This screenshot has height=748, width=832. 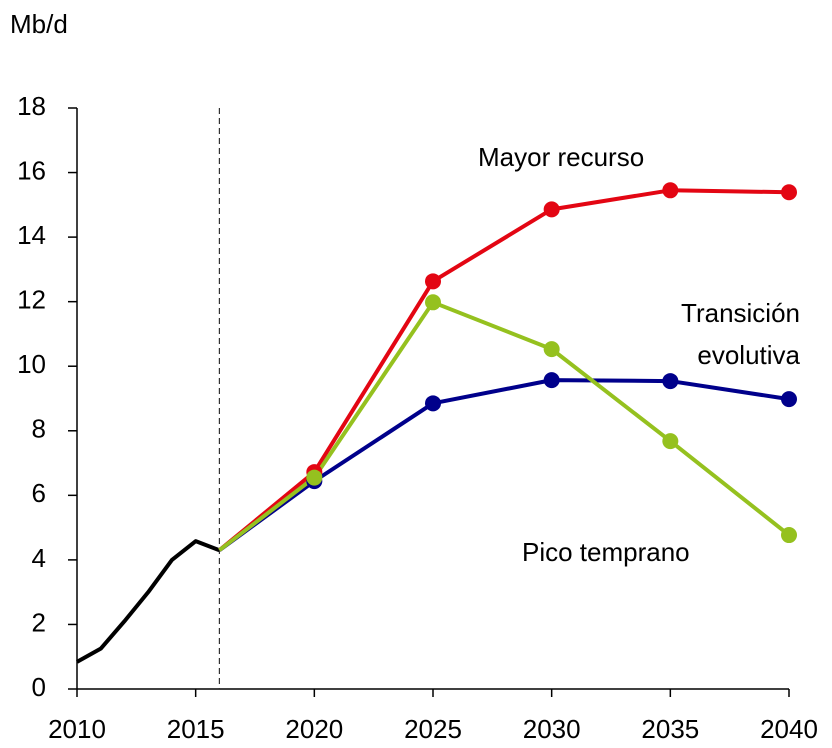 I want to click on series-line, so click(x=148, y=601).